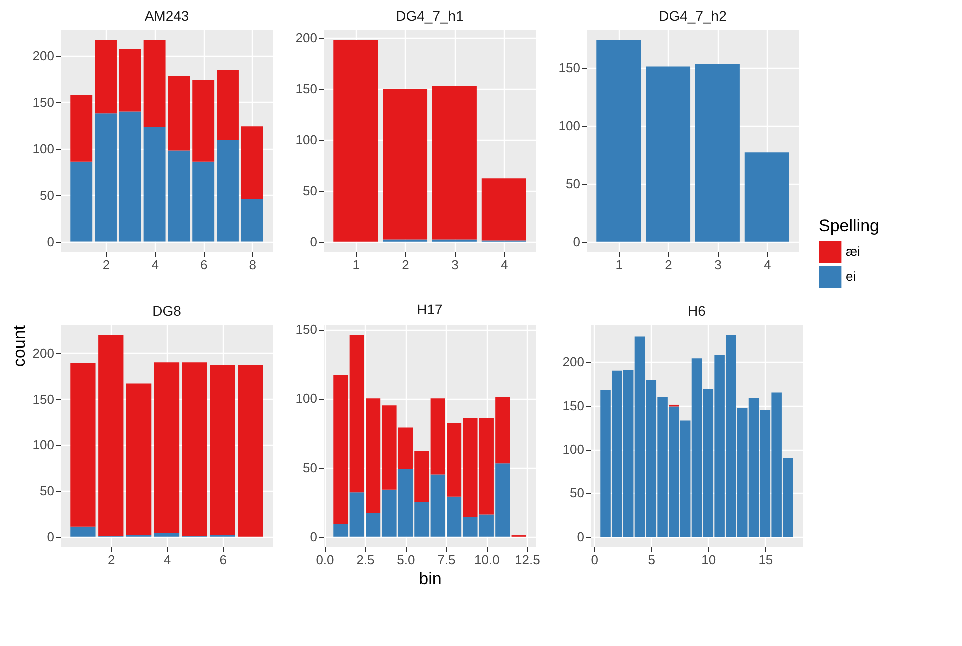  I want to click on x-tick-label: 5, so click(652, 560).